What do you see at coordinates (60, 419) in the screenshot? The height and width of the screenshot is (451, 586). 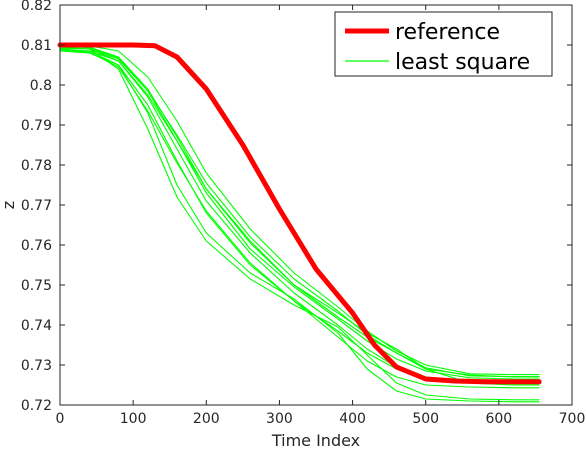 I see `x-tick-label: 0` at bounding box center [60, 419].